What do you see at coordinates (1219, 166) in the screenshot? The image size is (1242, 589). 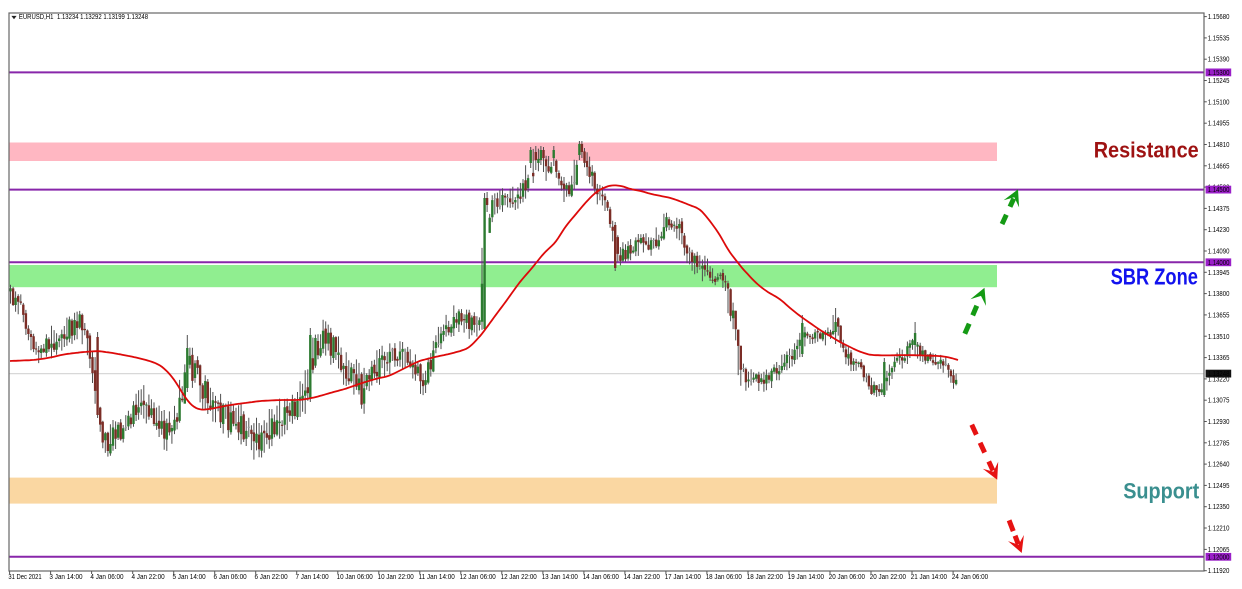 I see `svg-text: 1.14665` at bounding box center [1219, 166].